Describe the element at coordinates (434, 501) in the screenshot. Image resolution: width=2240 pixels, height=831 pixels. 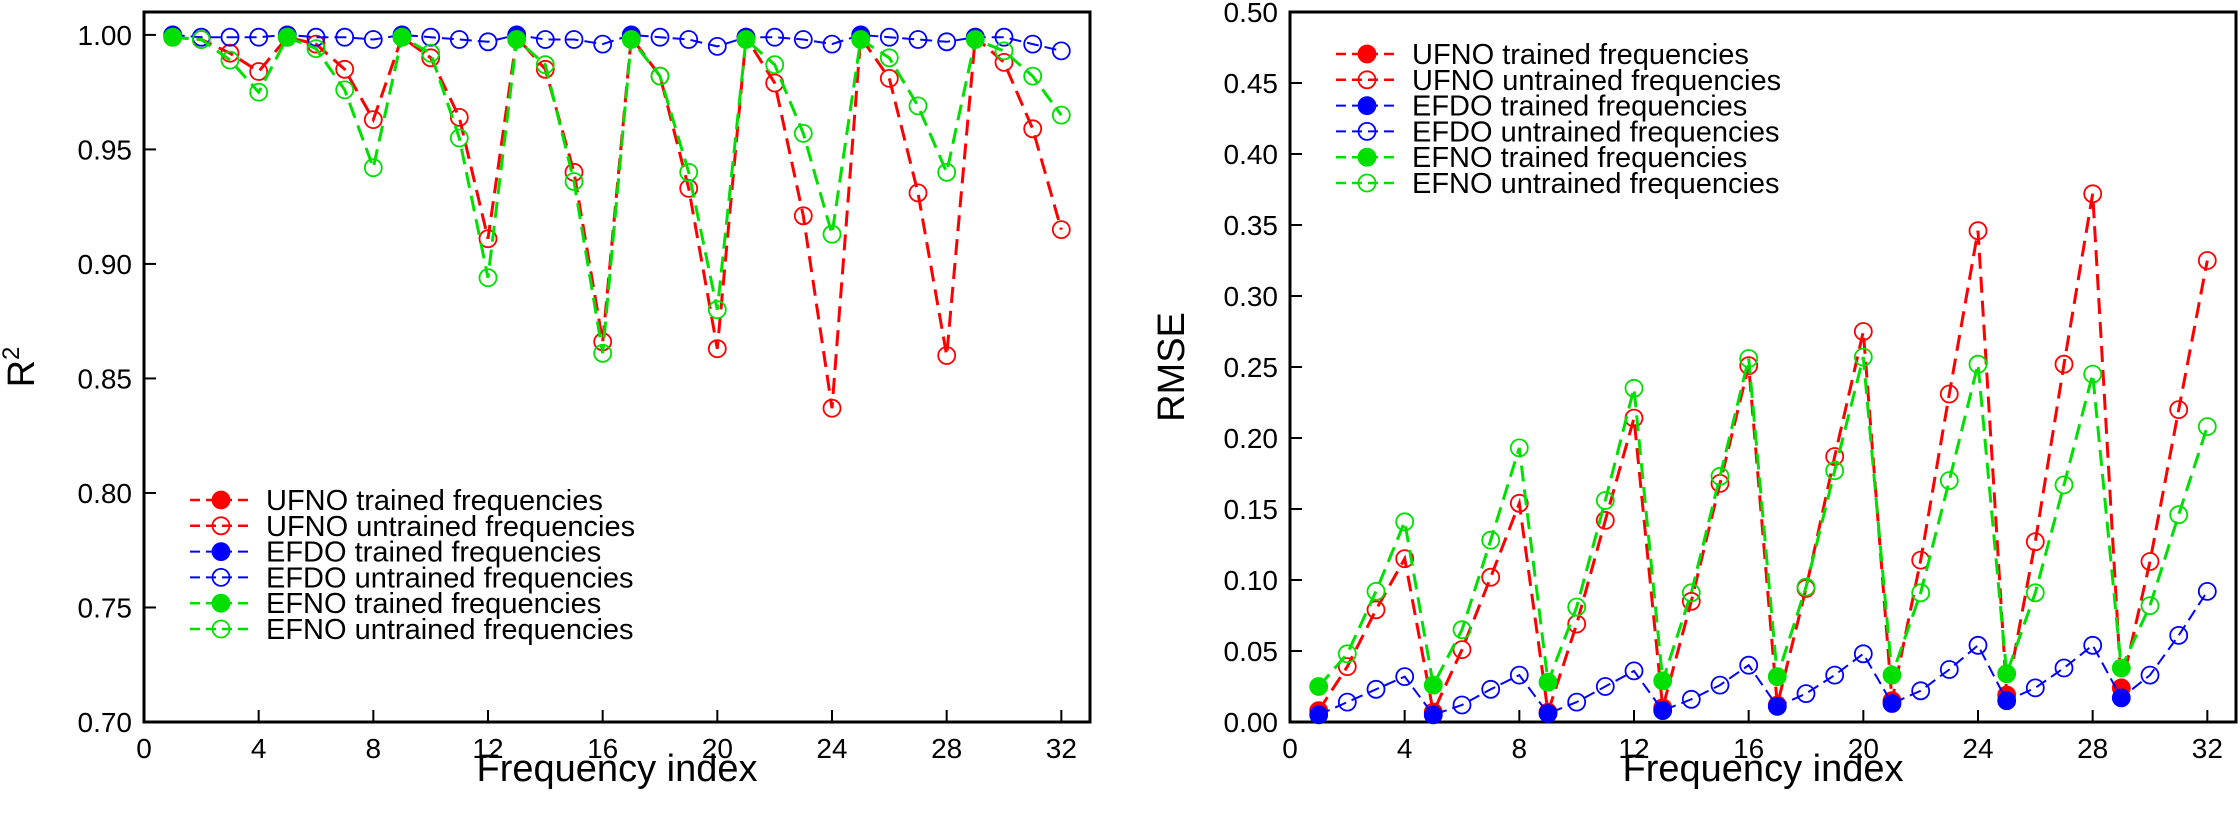
I see `r2-legend-label: UFNO trained frequencies` at that location.